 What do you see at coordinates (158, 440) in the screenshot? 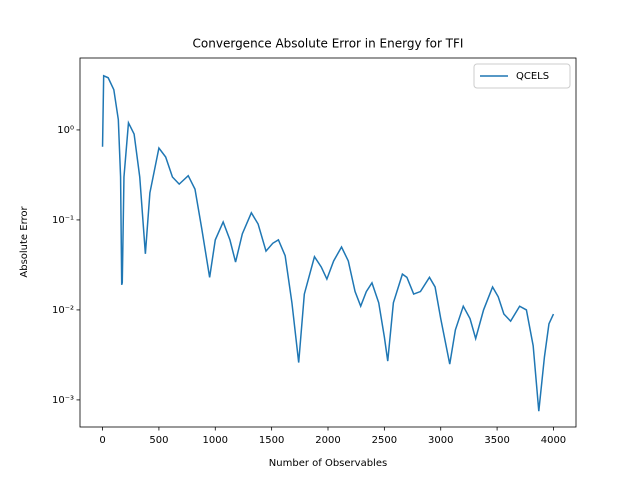
I see `x-tick-label: 500` at bounding box center [158, 440].